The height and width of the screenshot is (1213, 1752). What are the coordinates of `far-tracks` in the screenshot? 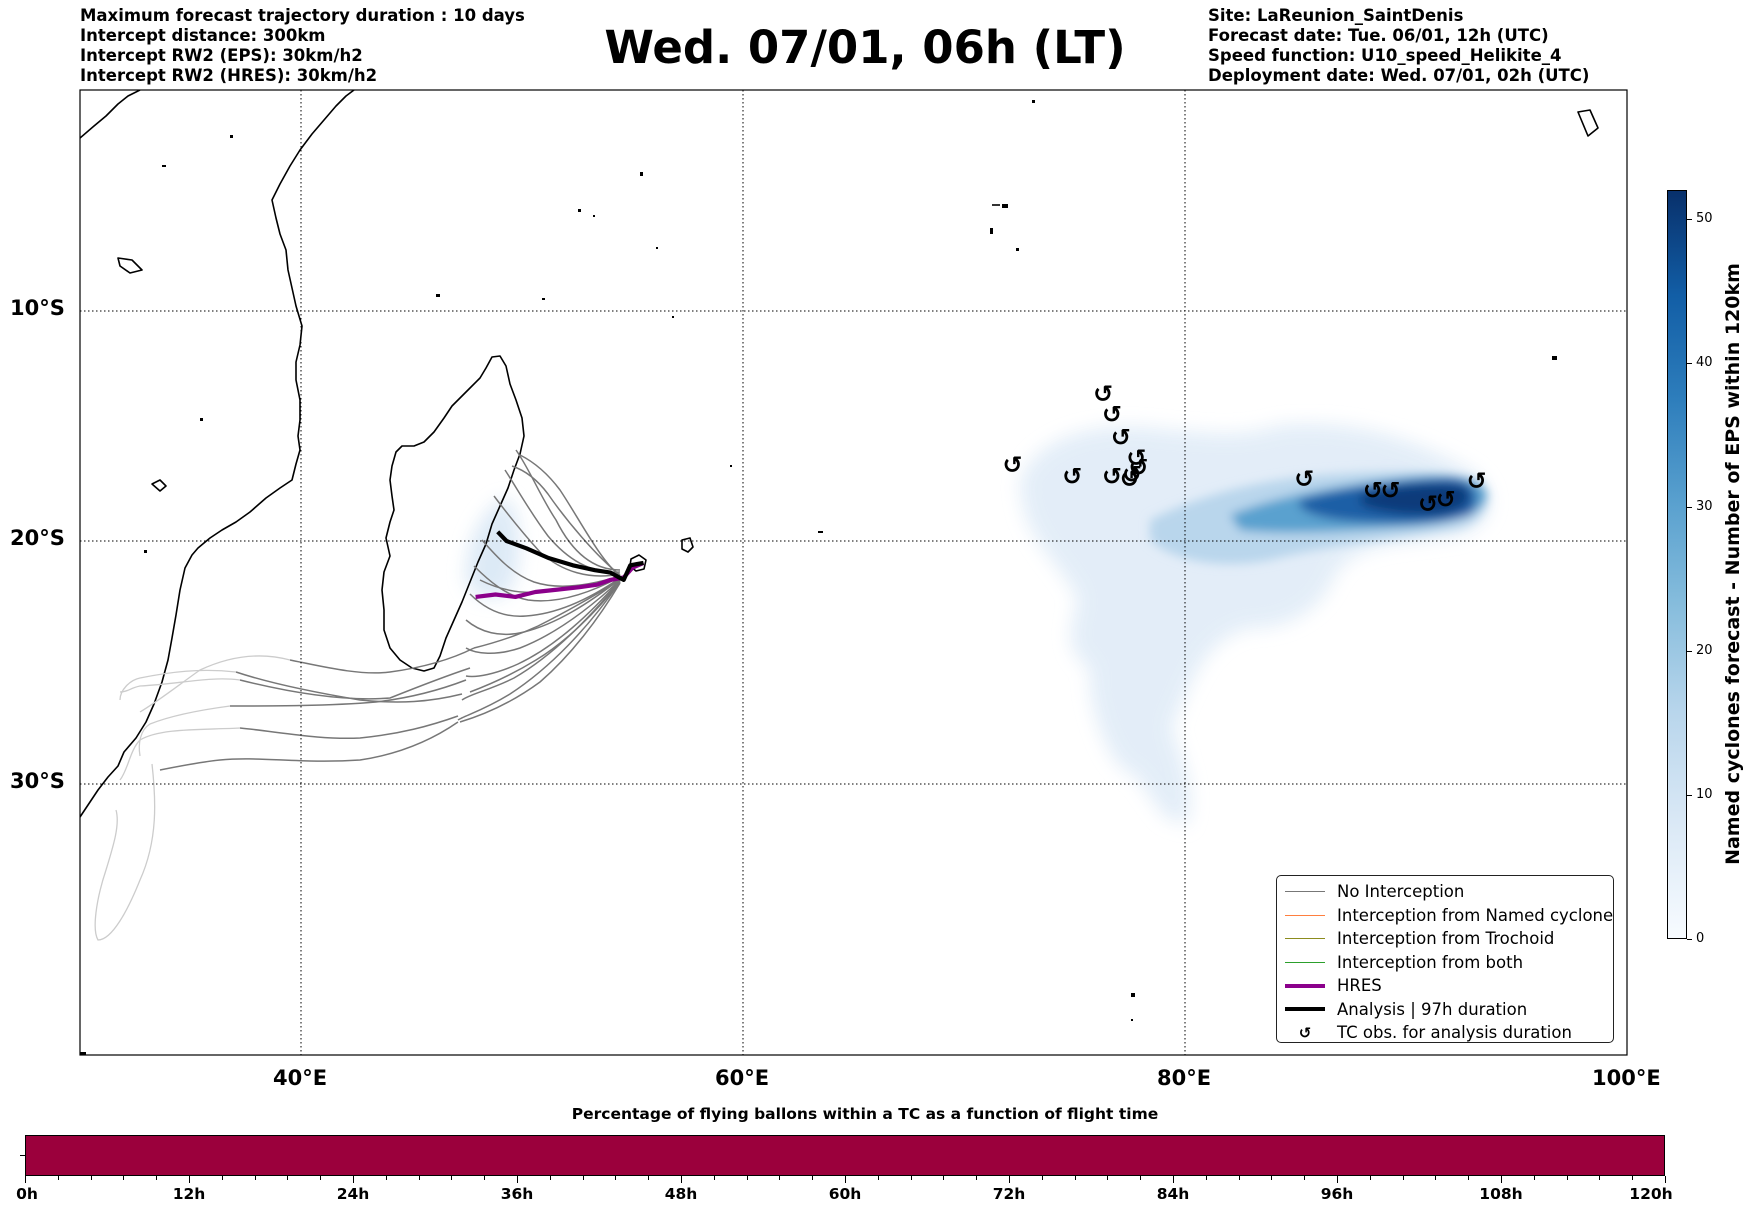 It's located at (192, 798).